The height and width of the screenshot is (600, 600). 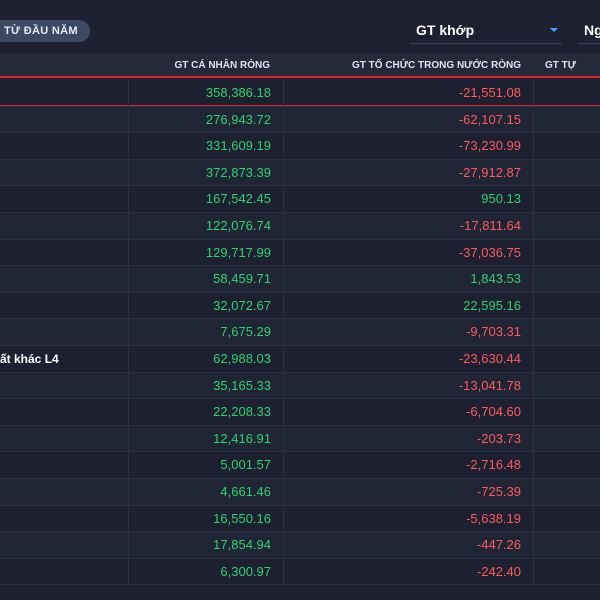 What do you see at coordinates (495, 279) in the screenshot?
I see `domestic-institution-net-value: 1,843.53` at bounding box center [495, 279].